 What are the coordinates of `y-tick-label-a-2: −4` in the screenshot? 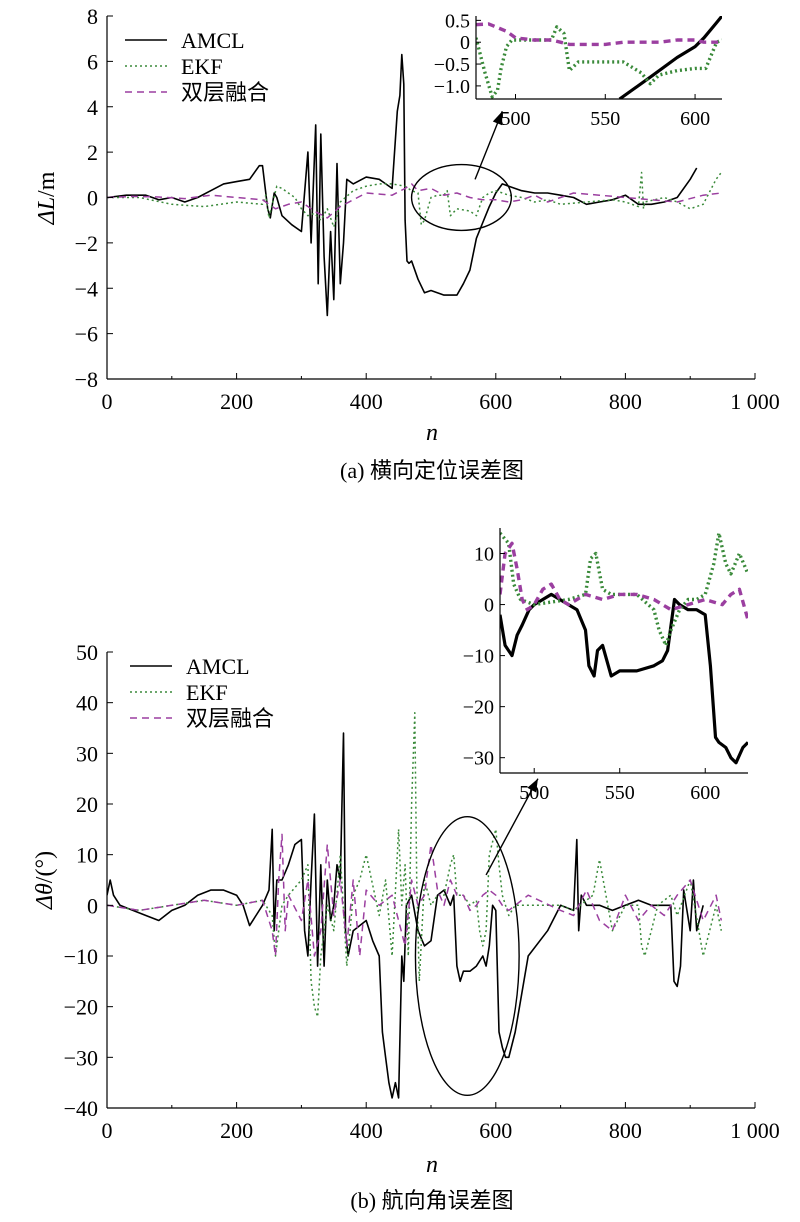 It's located at (86, 288).